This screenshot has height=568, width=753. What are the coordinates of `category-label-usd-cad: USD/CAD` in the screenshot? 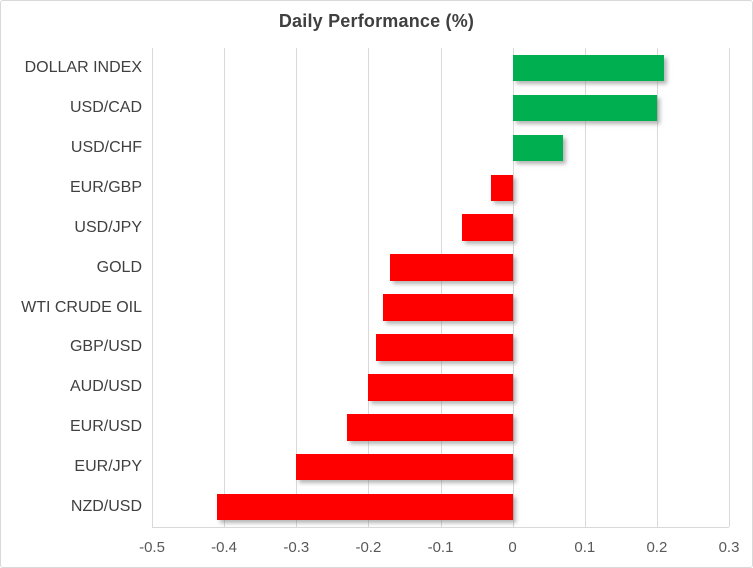 It's located at (105, 107).